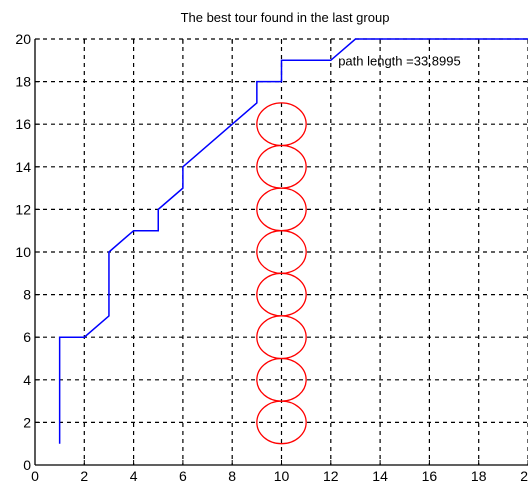 Image resolution: width=528 pixels, height=485 pixels. Describe the element at coordinates (23, 124) in the screenshot. I see `y-tick-label: 16` at that location.